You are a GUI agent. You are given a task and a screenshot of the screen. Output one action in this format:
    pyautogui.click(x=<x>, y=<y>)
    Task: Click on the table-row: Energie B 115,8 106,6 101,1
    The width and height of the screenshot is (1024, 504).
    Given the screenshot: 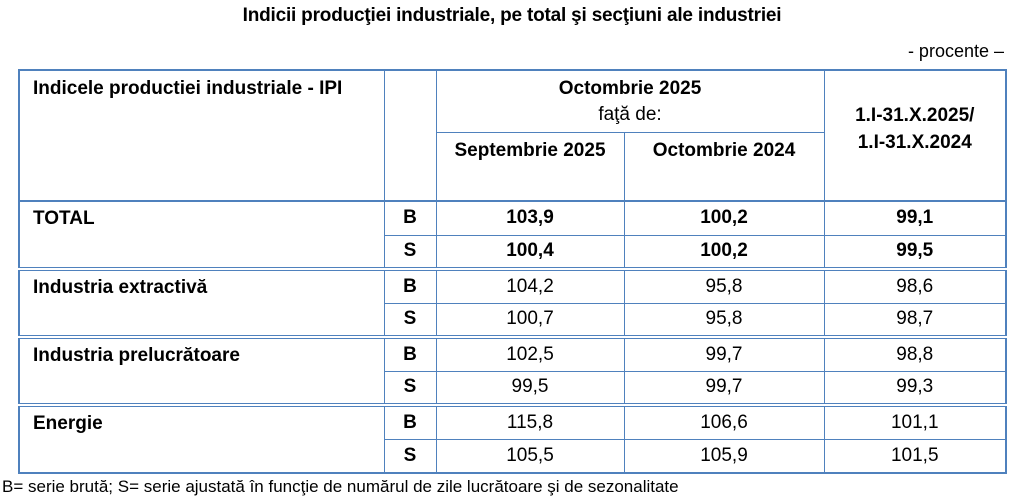 What is the action you would take?
    pyautogui.click(x=512, y=439)
    